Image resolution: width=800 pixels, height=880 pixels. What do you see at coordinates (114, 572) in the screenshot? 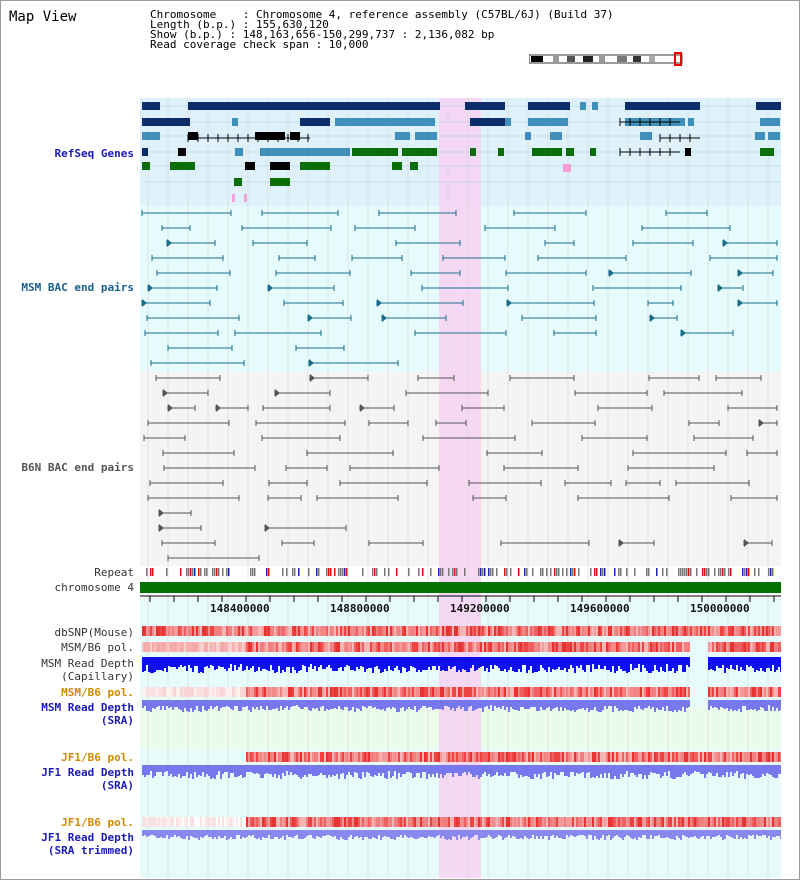
I see `track-label-repeat: Repeat` at bounding box center [114, 572].